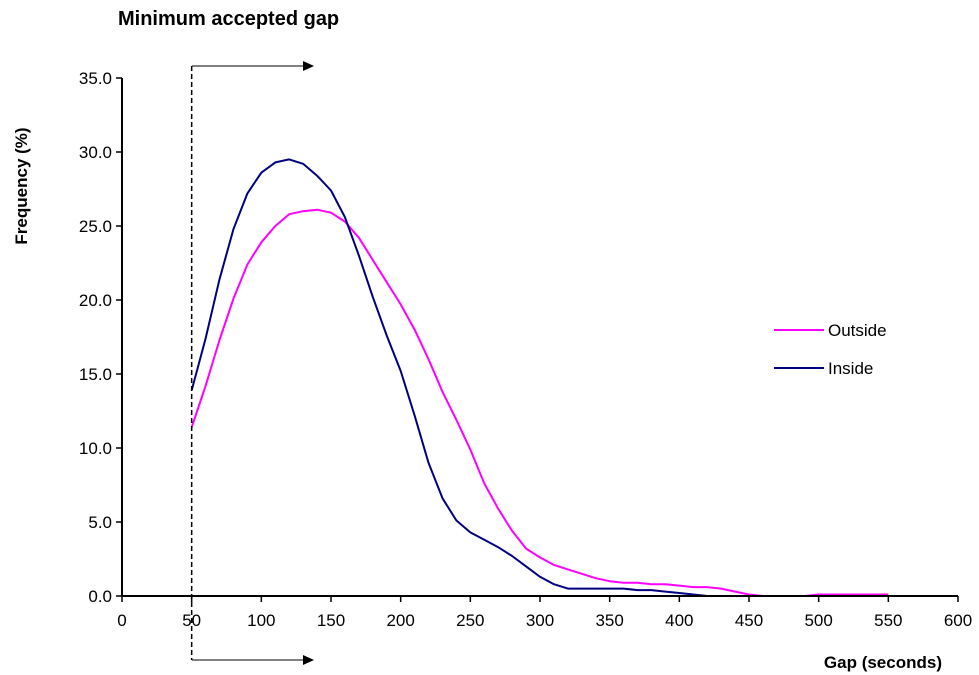 This screenshot has width=979, height=675. I want to click on y-tick-label: 25.0, so click(95, 226).